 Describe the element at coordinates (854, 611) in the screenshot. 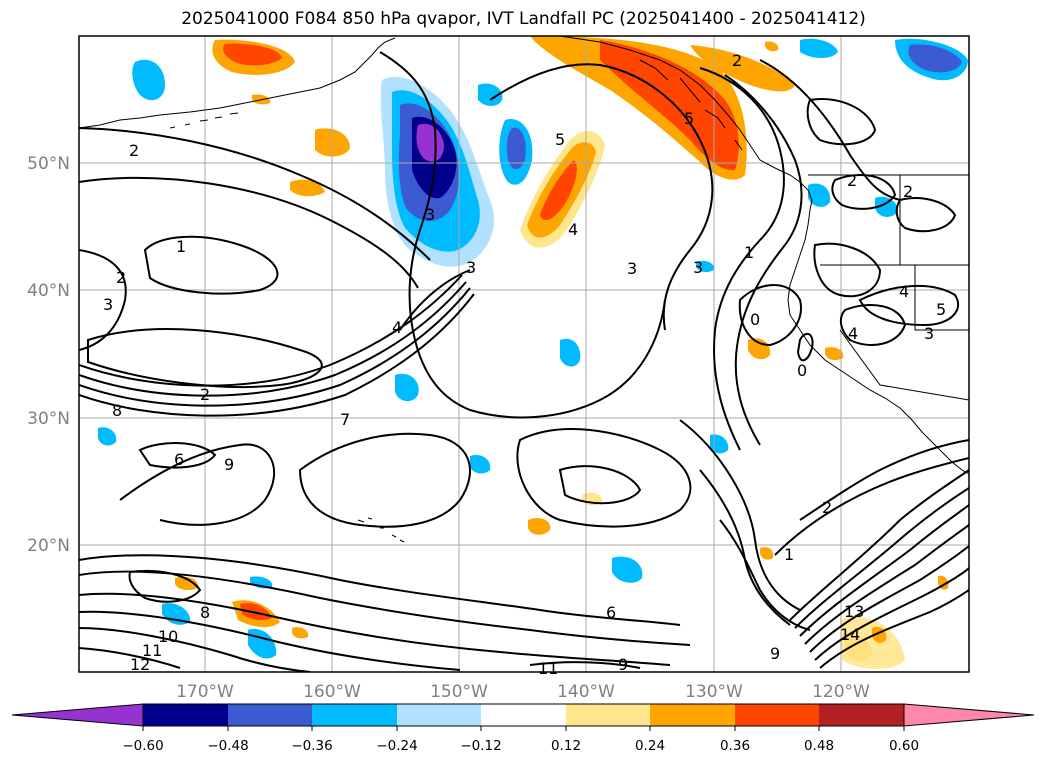

I see `contour-label: 13` at that location.